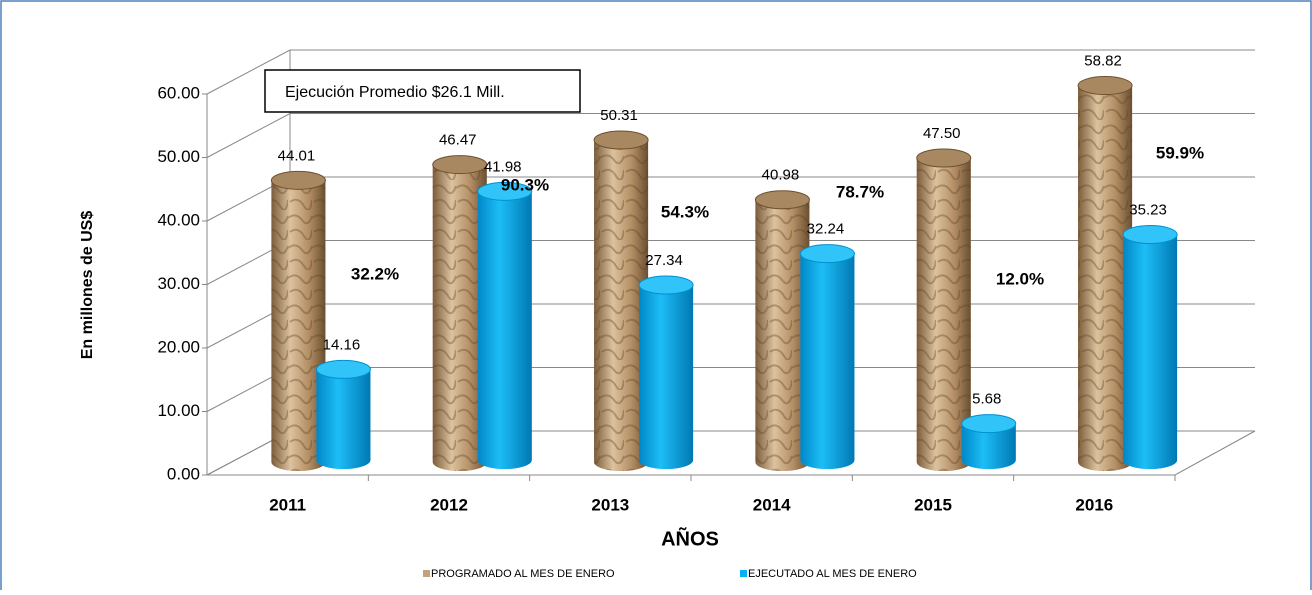 This screenshot has height=595, width=1312. I want to click on y-tick-label: 20.00, so click(178, 346).